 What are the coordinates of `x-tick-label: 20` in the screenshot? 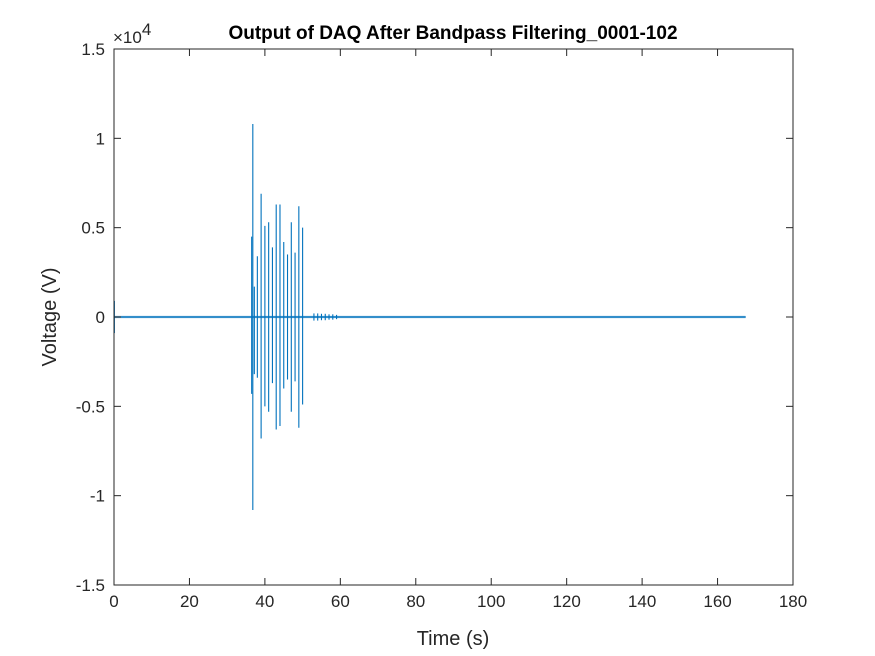 It's located at (189, 601).